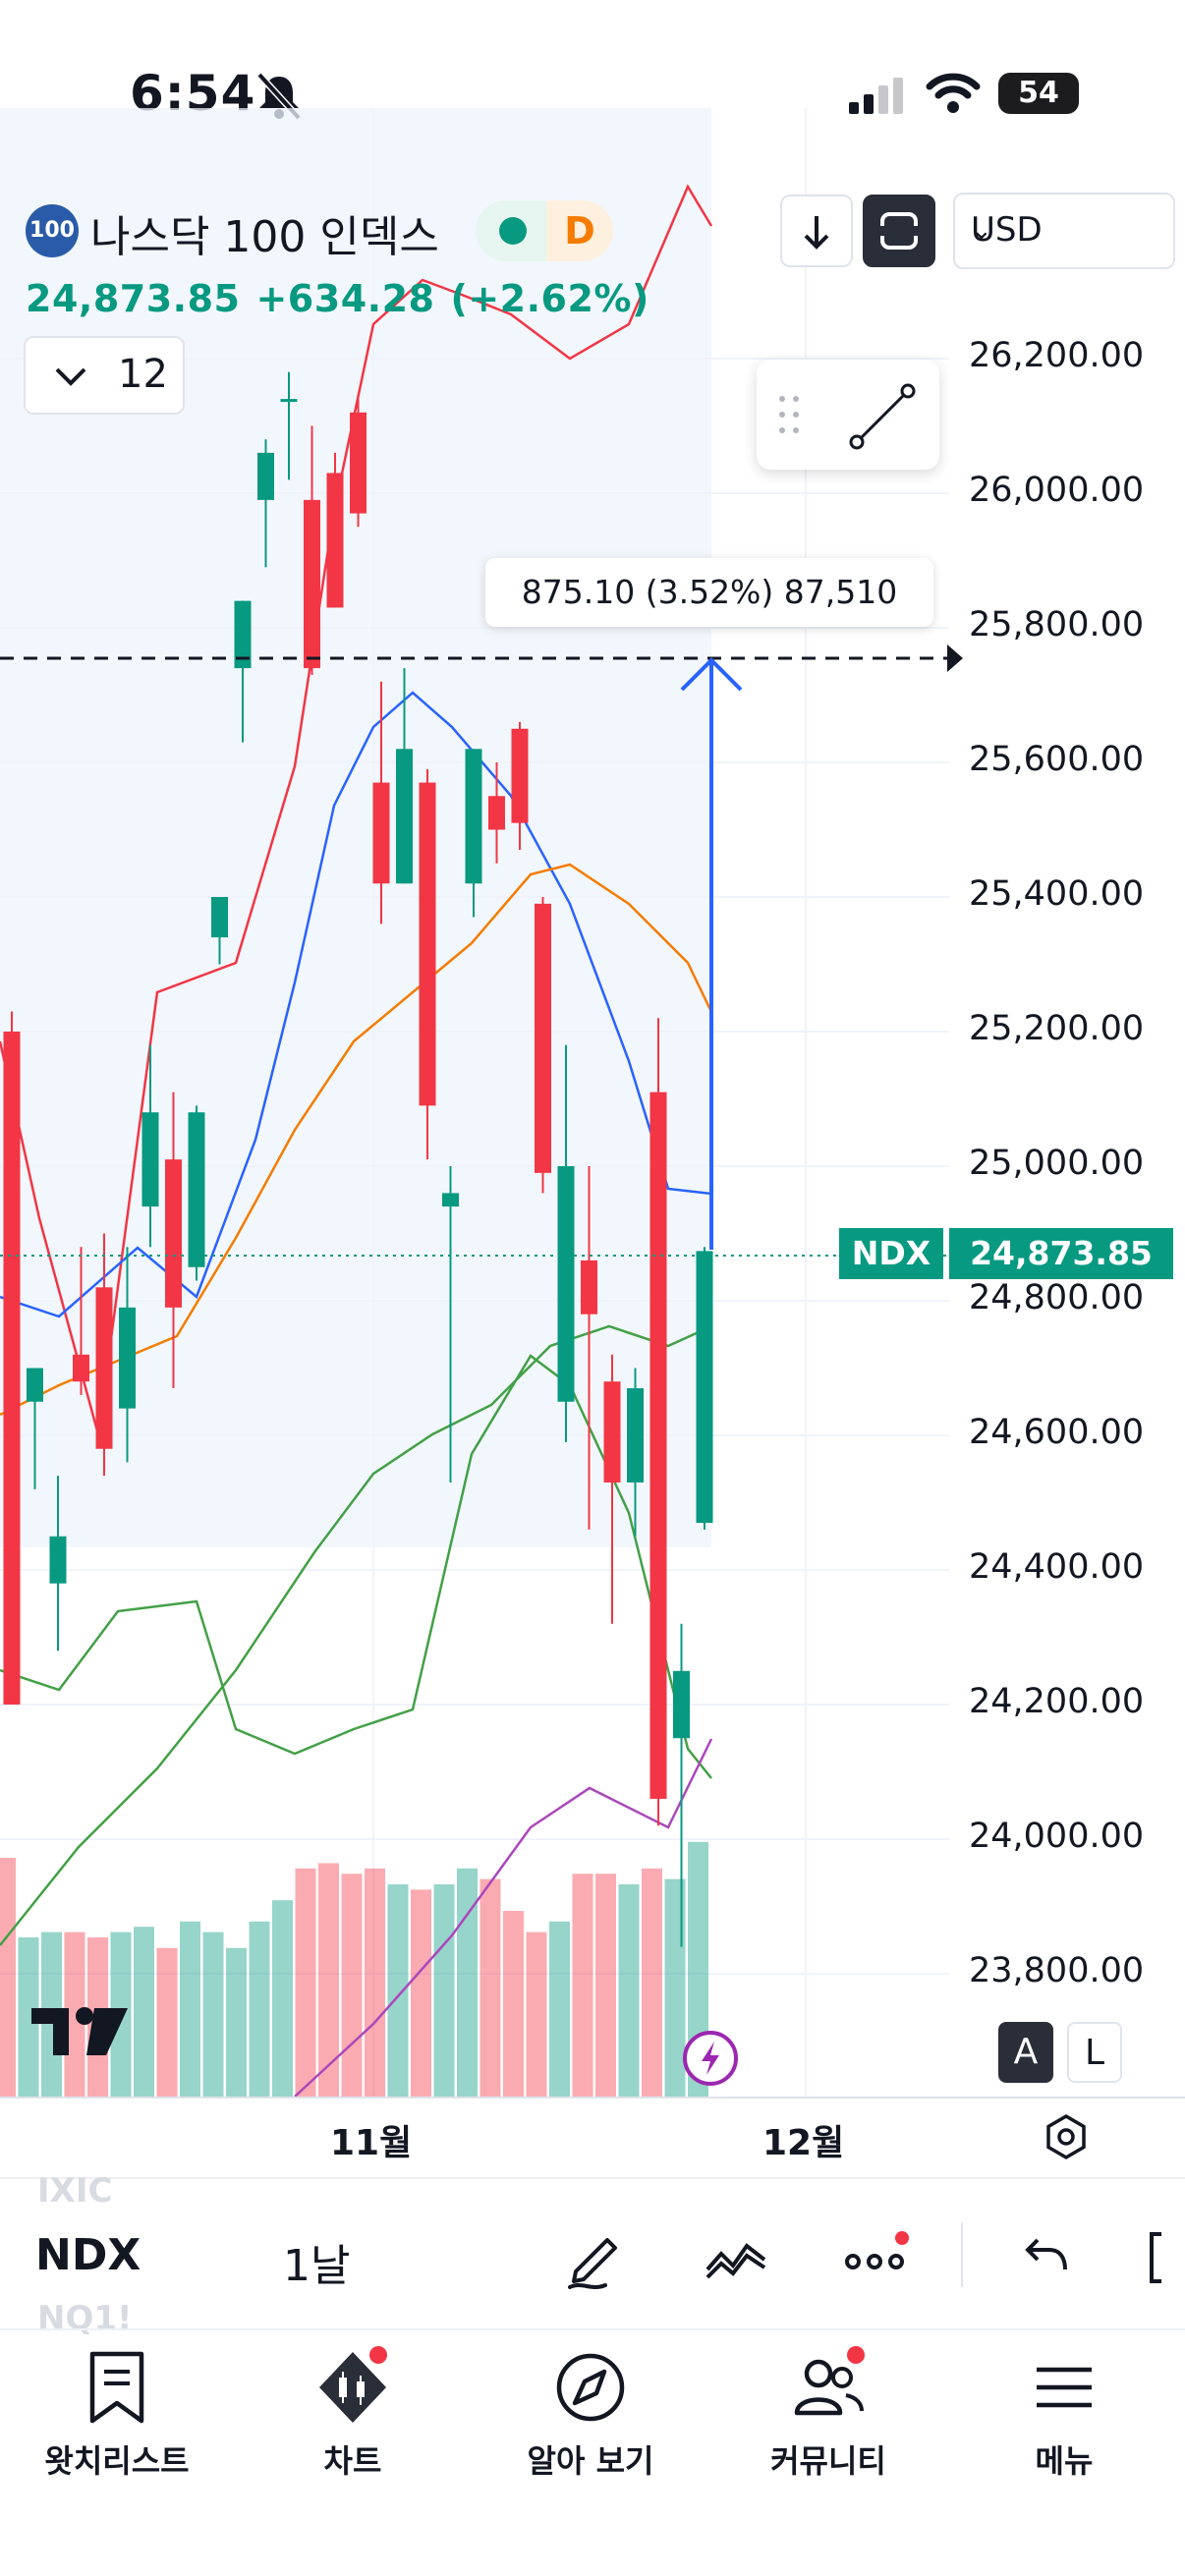 The width and height of the screenshot is (1185, 2576). I want to click on market-open-dot, so click(513, 231).